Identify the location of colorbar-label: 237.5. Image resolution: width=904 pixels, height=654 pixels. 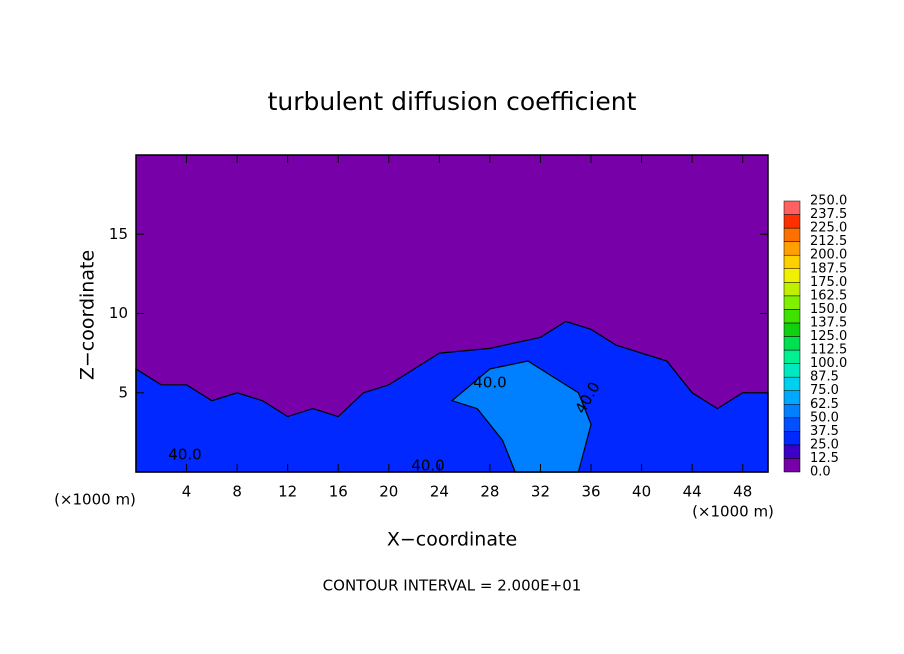
(828, 214).